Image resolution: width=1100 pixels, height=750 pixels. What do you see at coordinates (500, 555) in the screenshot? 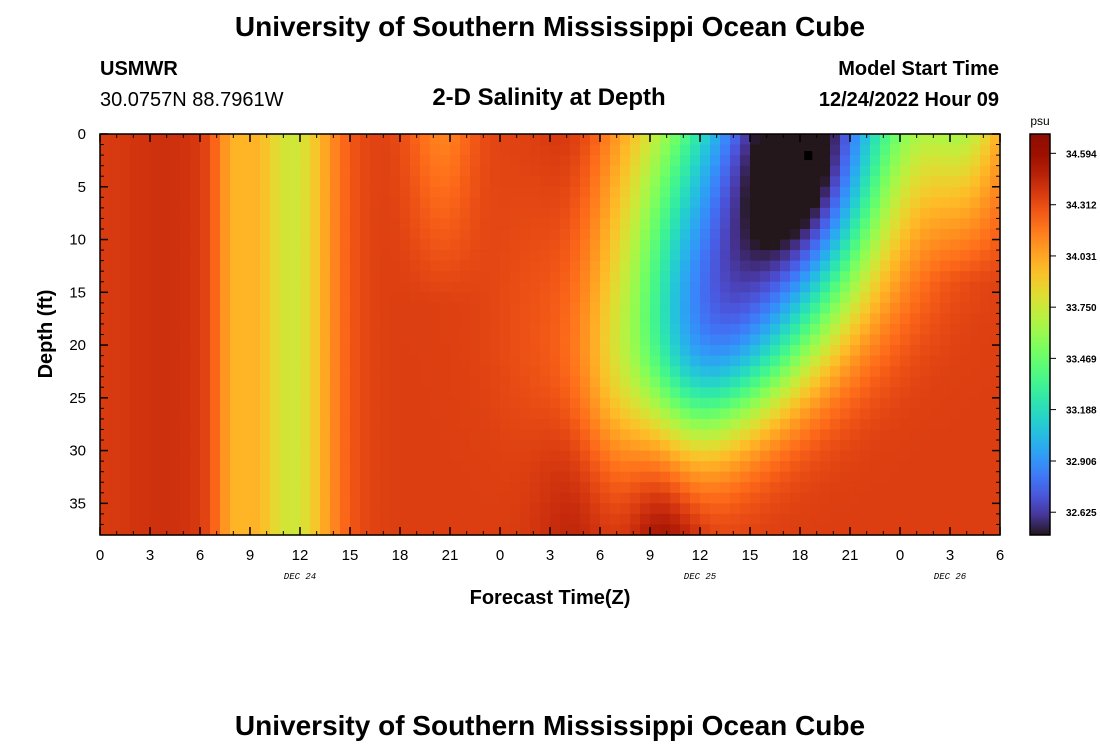
I see `x-tick-label: 0` at bounding box center [500, 555].